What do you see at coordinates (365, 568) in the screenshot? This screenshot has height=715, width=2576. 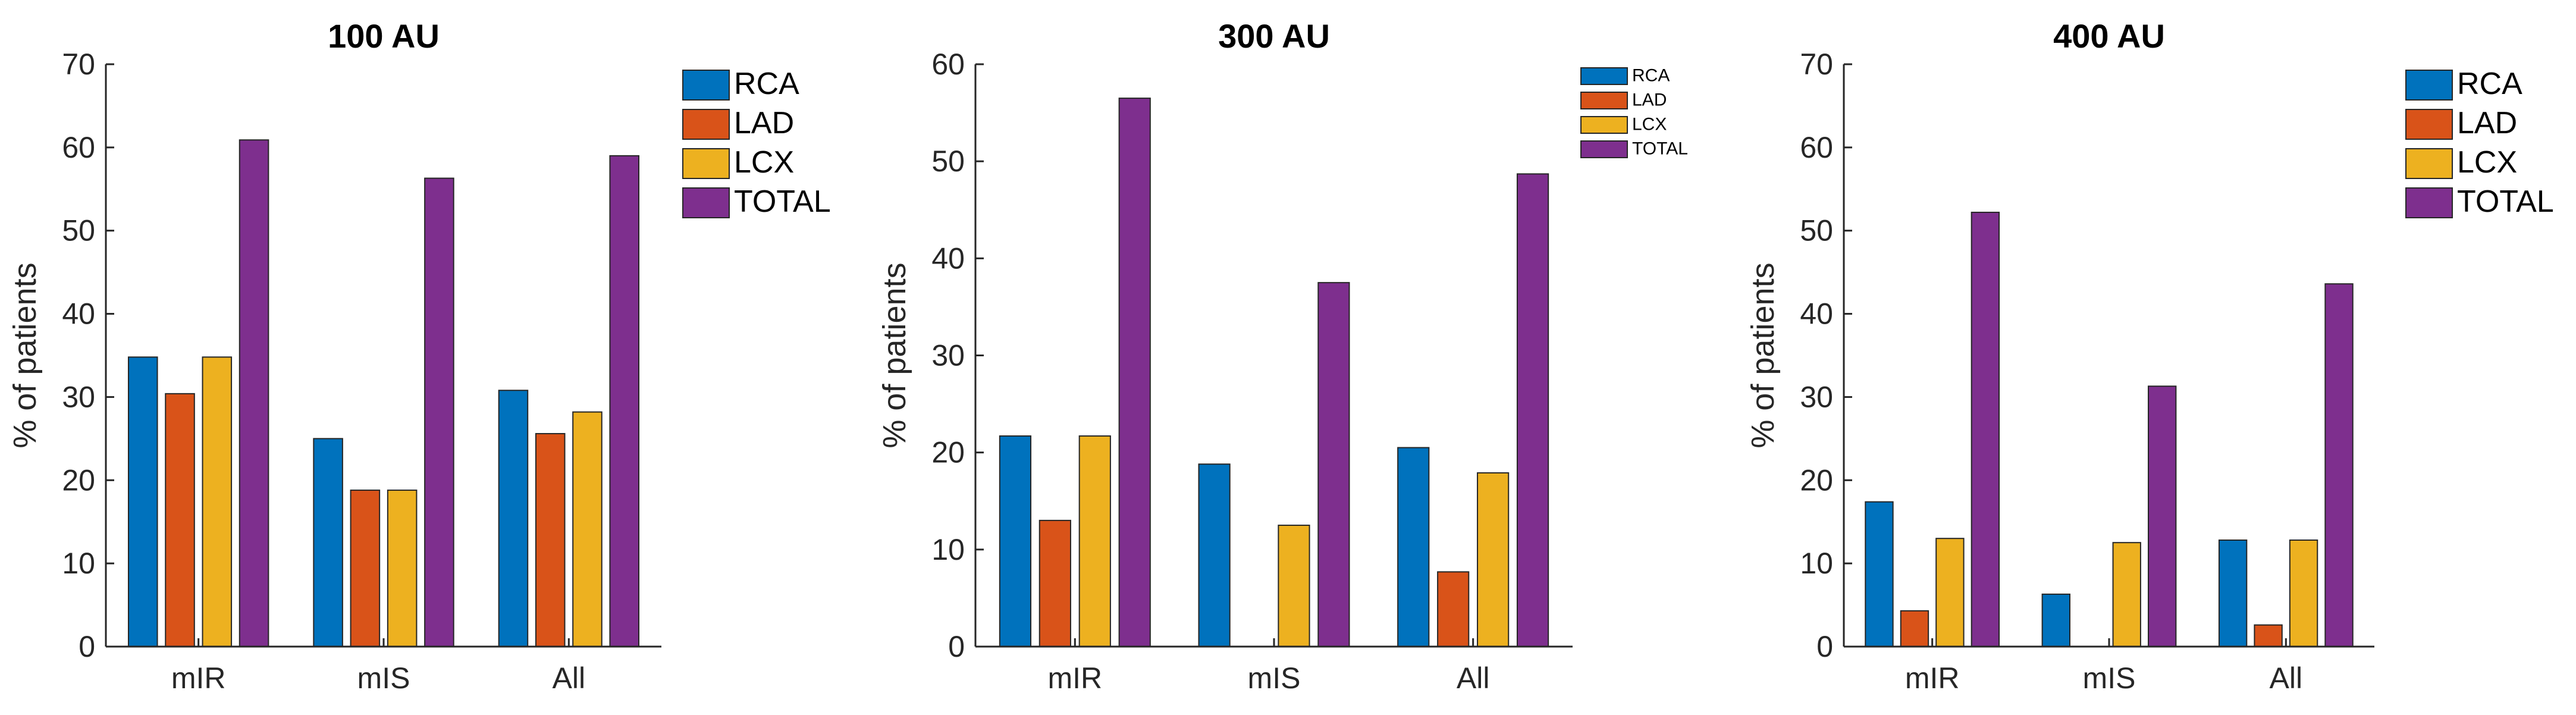 I see `bar-lad-mis` at bounding box center [365, 568].